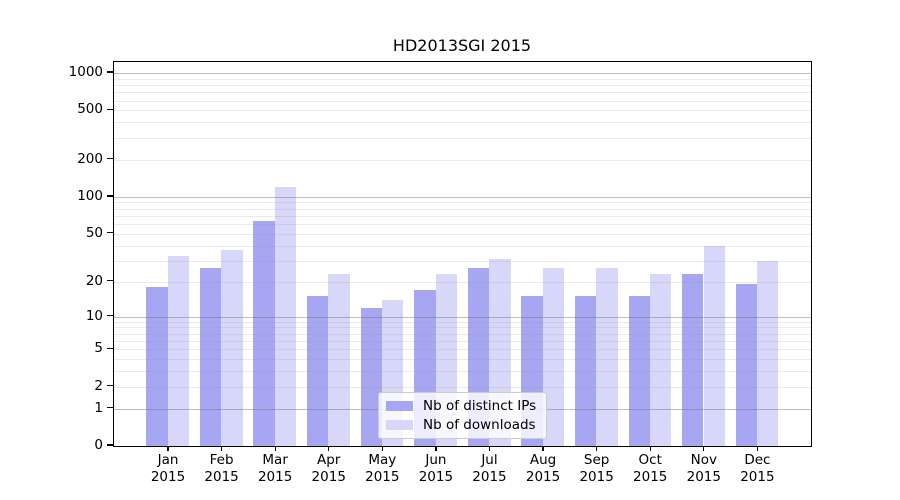 This screenshot has width=900, height=500. Describe the element at coordinates (371, 376) in the screenshot. I see `bar-may-distinct-ips` at that location.